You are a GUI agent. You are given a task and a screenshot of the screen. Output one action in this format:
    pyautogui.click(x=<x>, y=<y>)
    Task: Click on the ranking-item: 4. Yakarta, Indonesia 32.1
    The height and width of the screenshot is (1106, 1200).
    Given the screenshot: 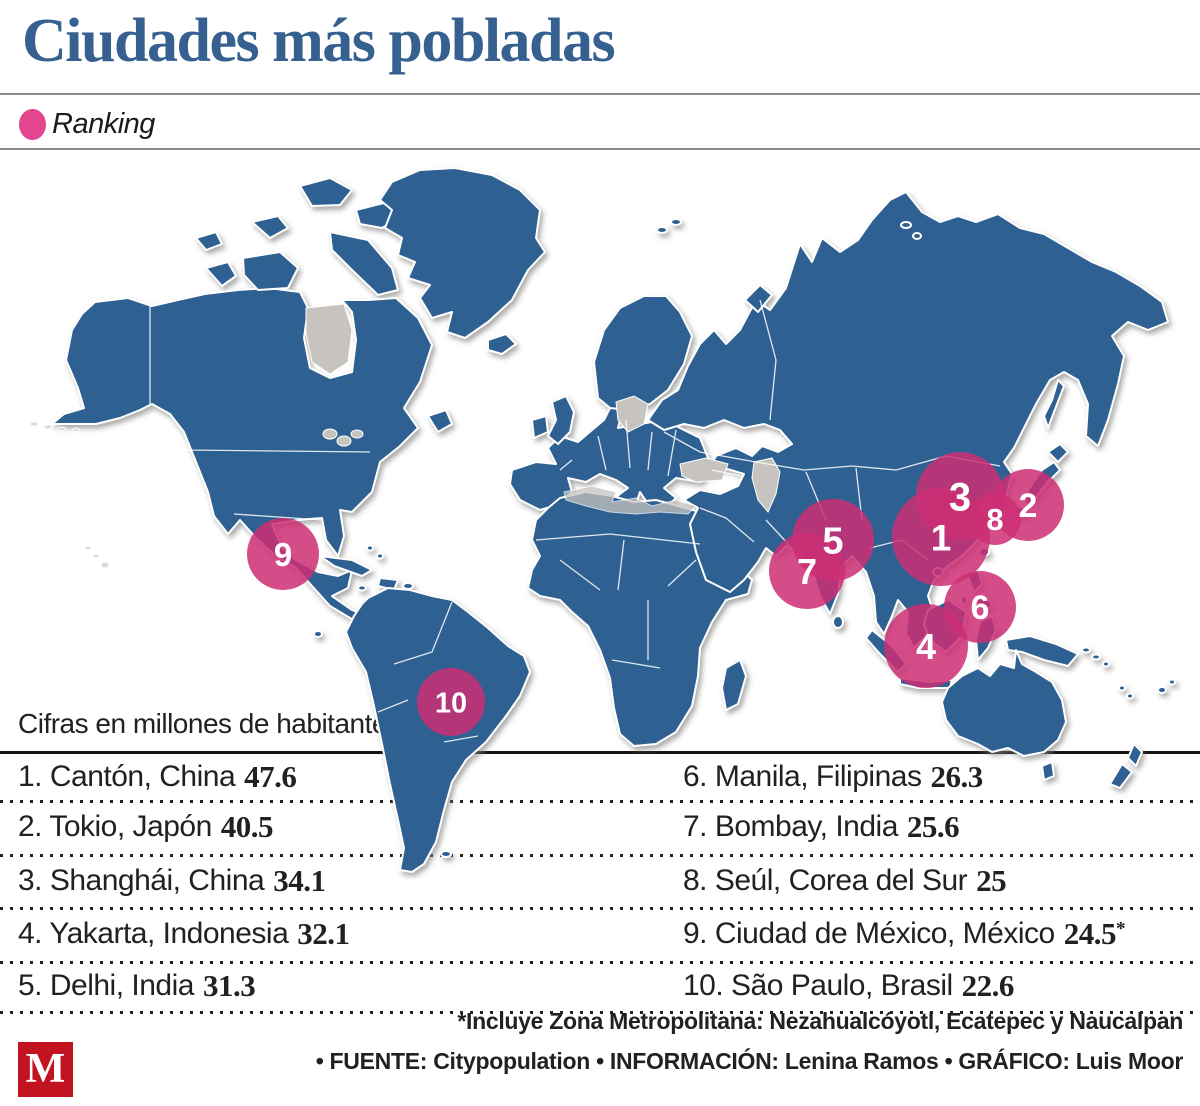 What is the action you would take?
    pyautogui.click(x=341, y=934)
    